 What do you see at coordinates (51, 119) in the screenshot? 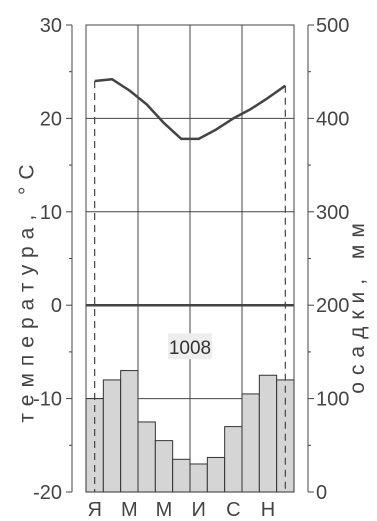
I see `left-tick-label: 20` at bounding box center [51, 119].